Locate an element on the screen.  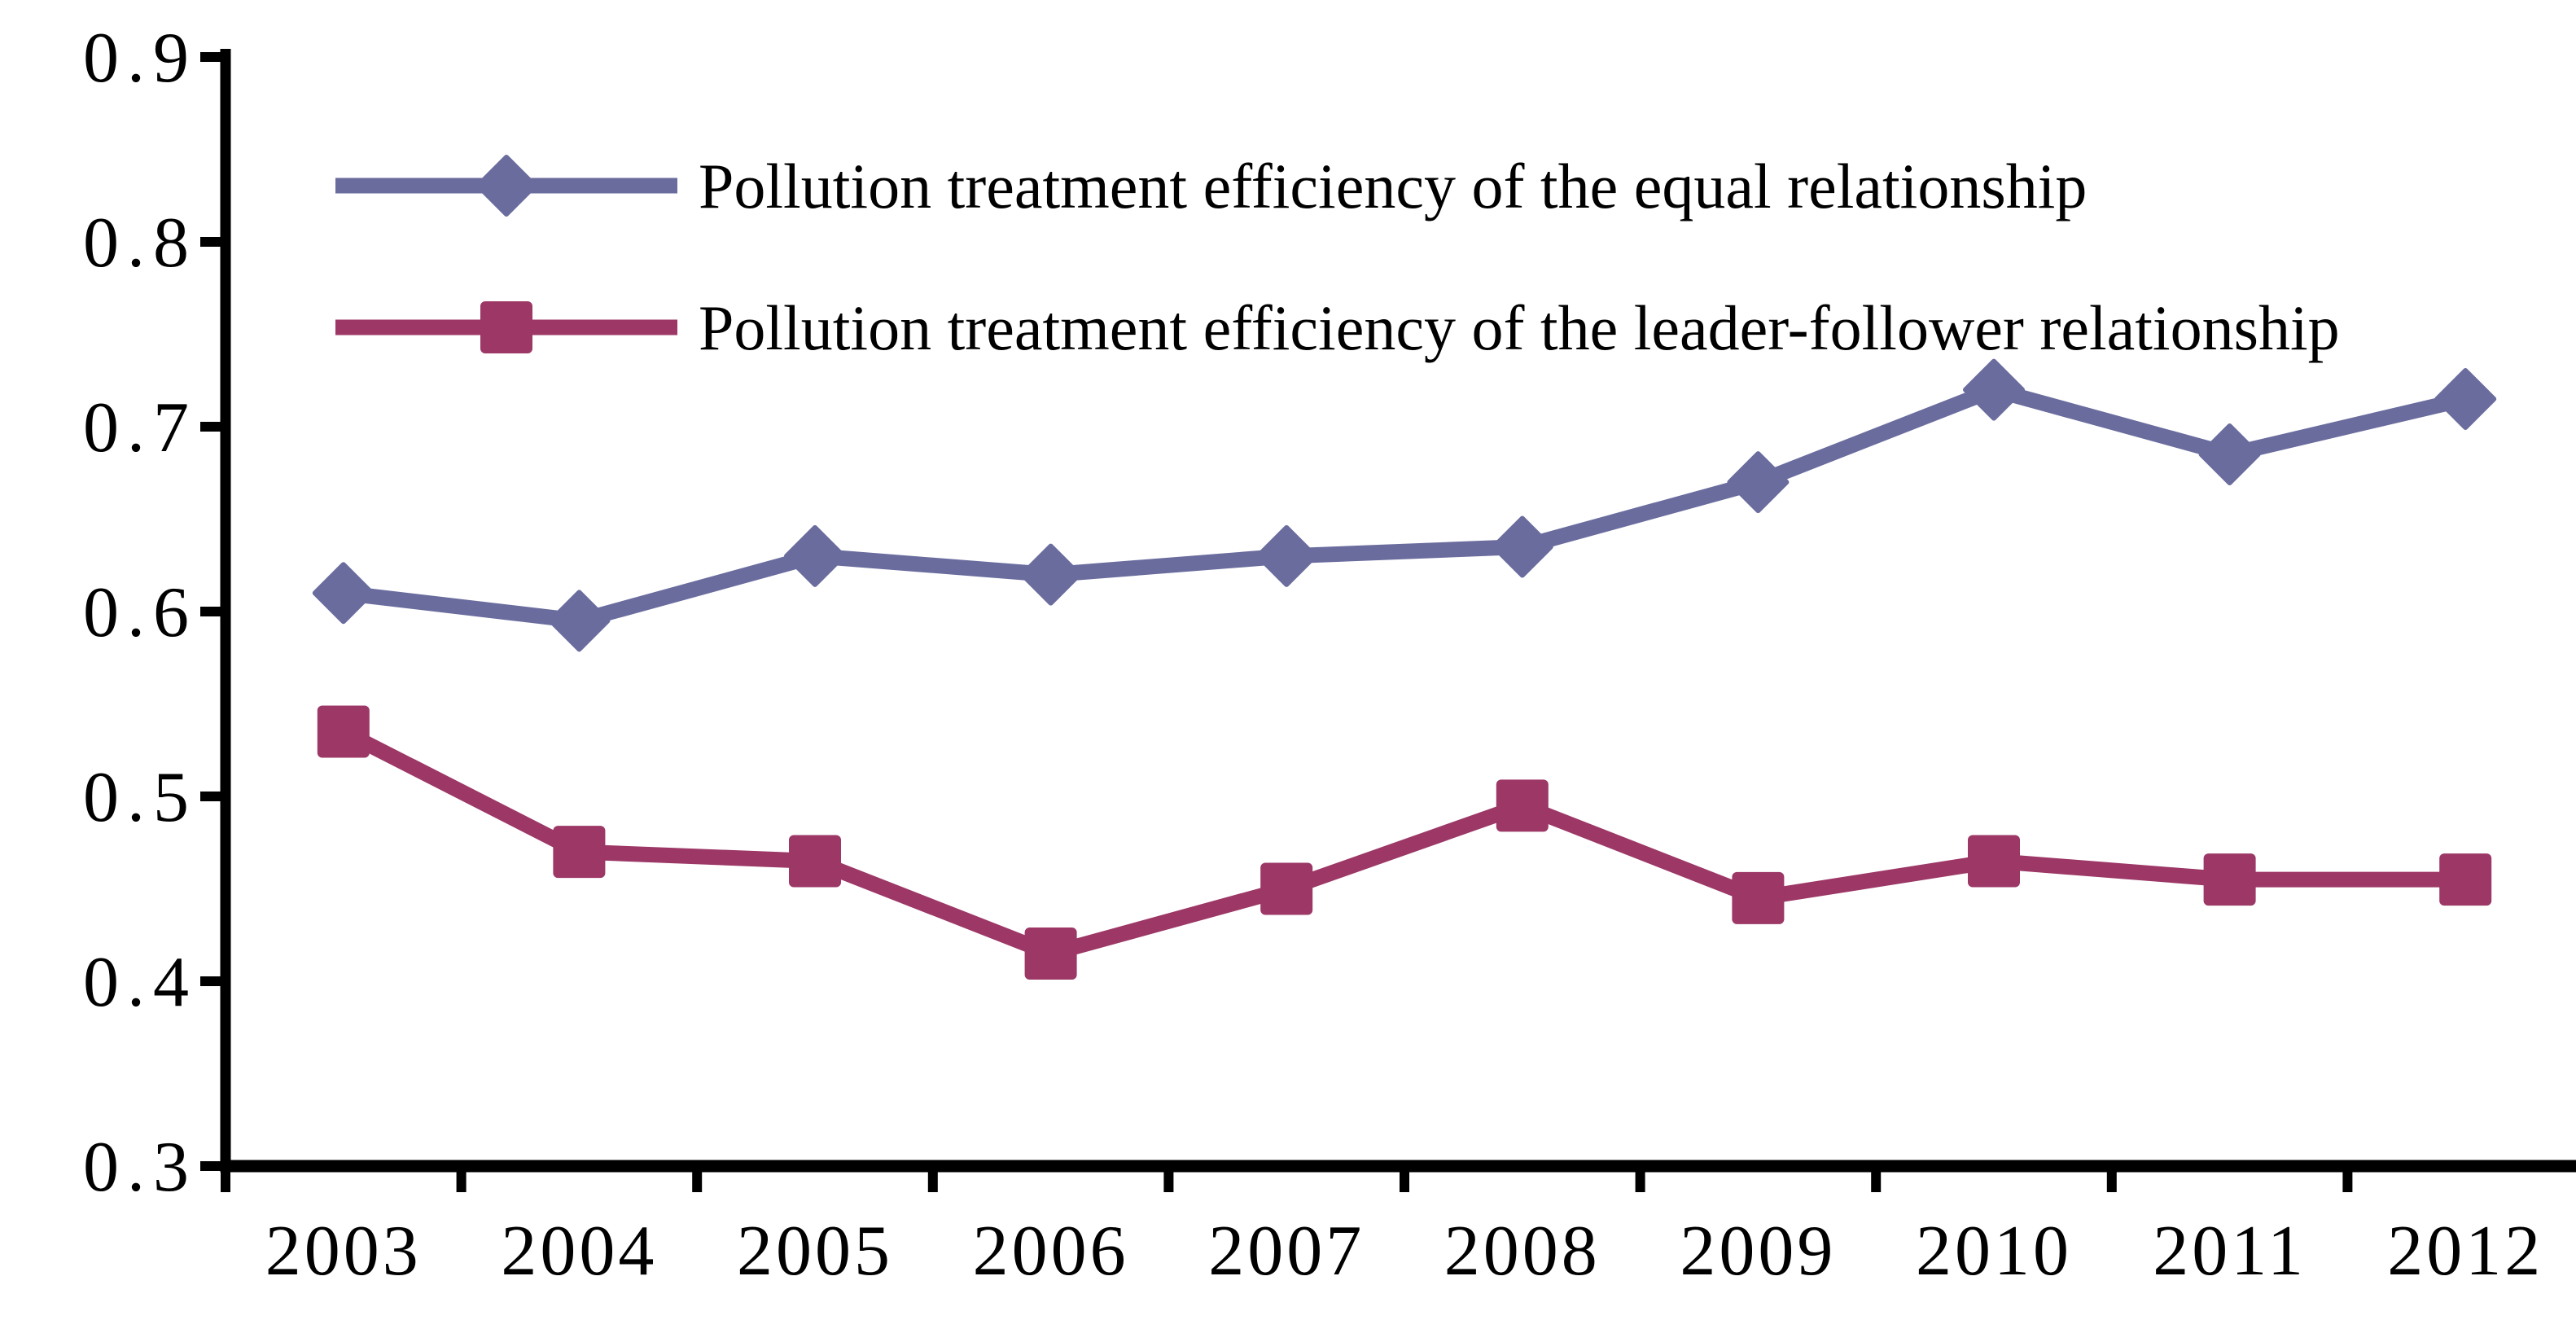
x-axis-tick-label: 2003 is located at coordinates (343, 1251).